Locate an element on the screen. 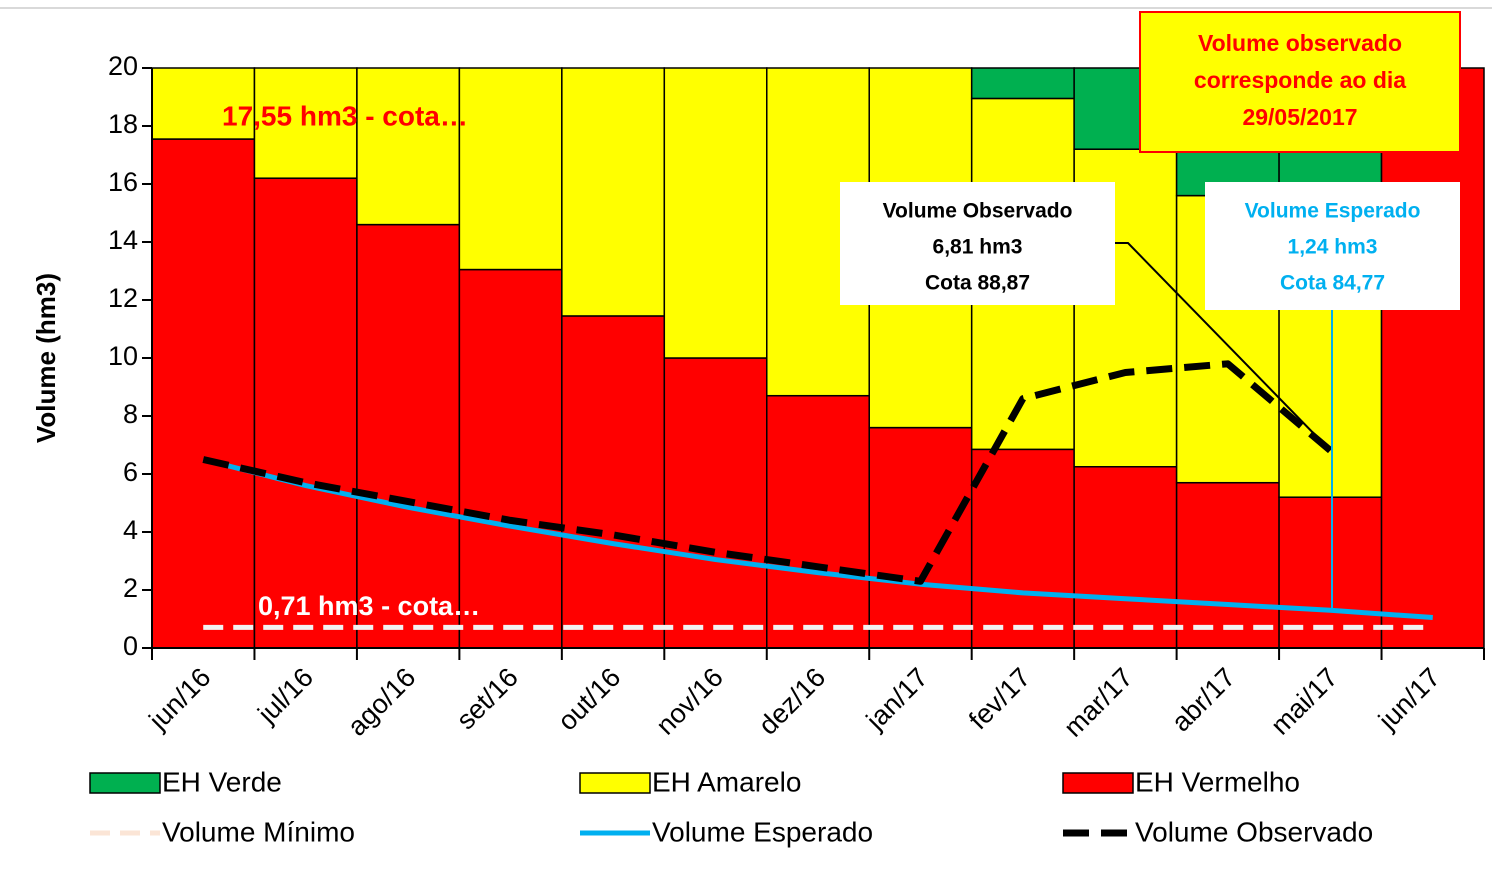  y-tick-label: 18 is located at coordinates (123, 124).